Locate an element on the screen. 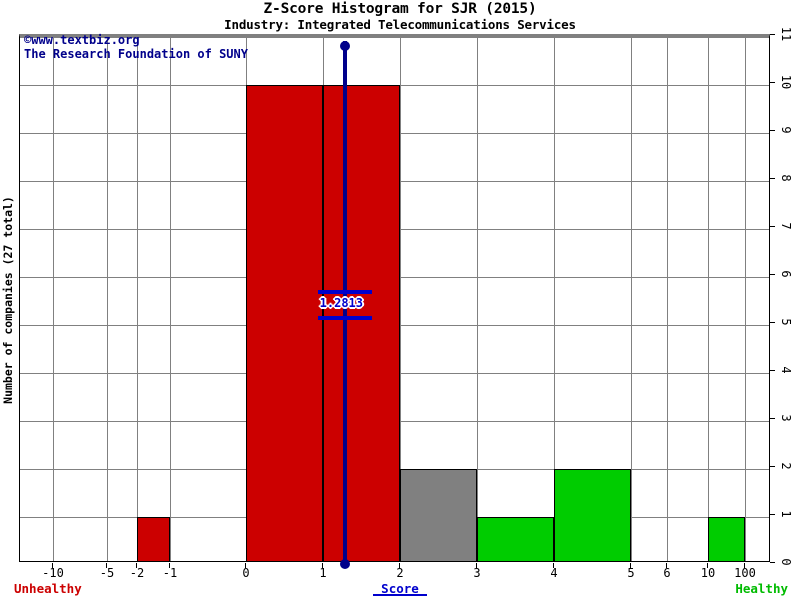  score-marker-bottom-dot is located at coordinates (344, 564).